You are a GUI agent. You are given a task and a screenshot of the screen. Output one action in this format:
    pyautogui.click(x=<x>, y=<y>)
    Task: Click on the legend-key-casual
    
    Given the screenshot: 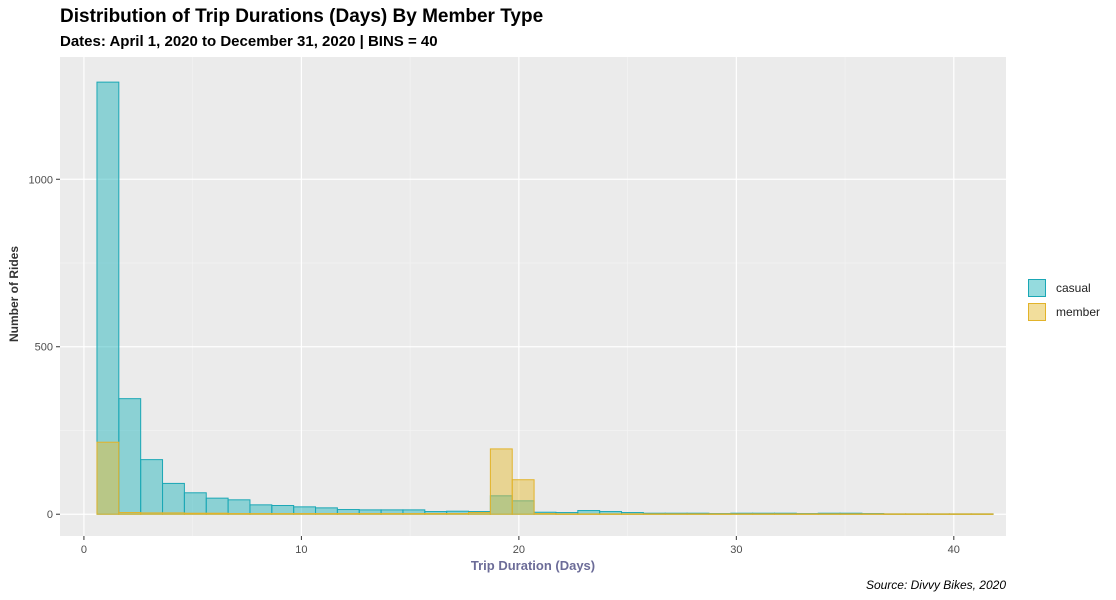 What is the action you would take?
    pyautogui.click(x=1037, y=288)
    